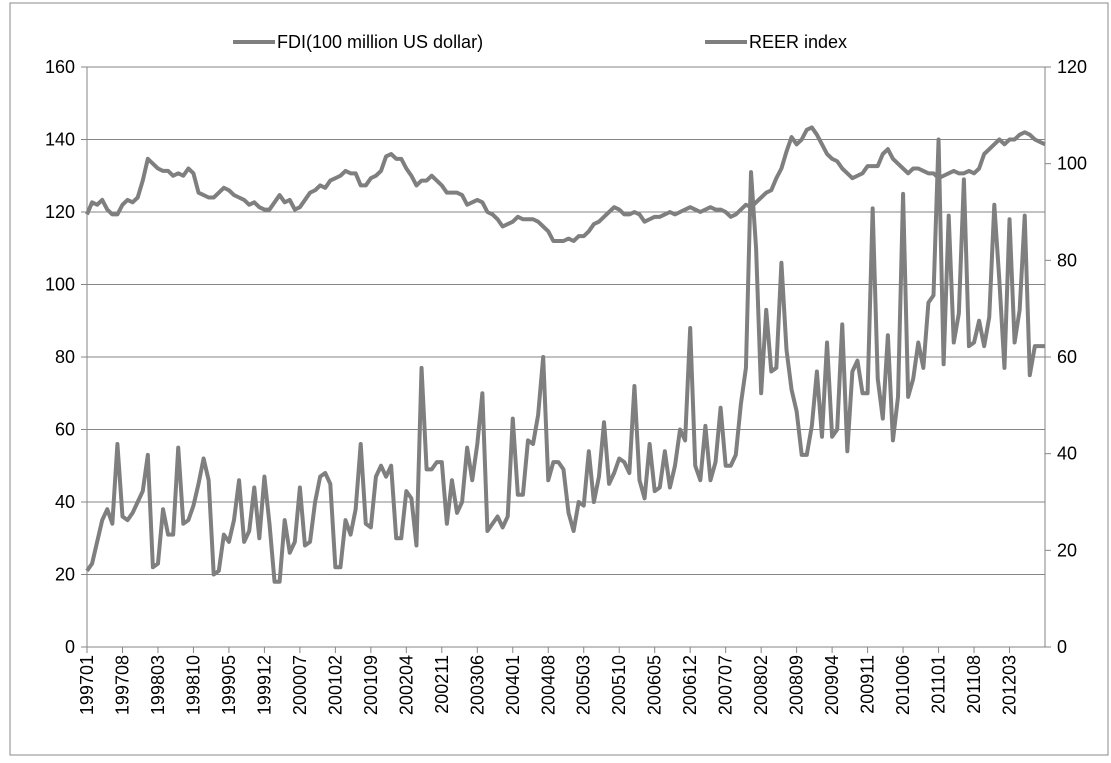  I want to click on y2-tick-label: 80, so click(1067, 260).